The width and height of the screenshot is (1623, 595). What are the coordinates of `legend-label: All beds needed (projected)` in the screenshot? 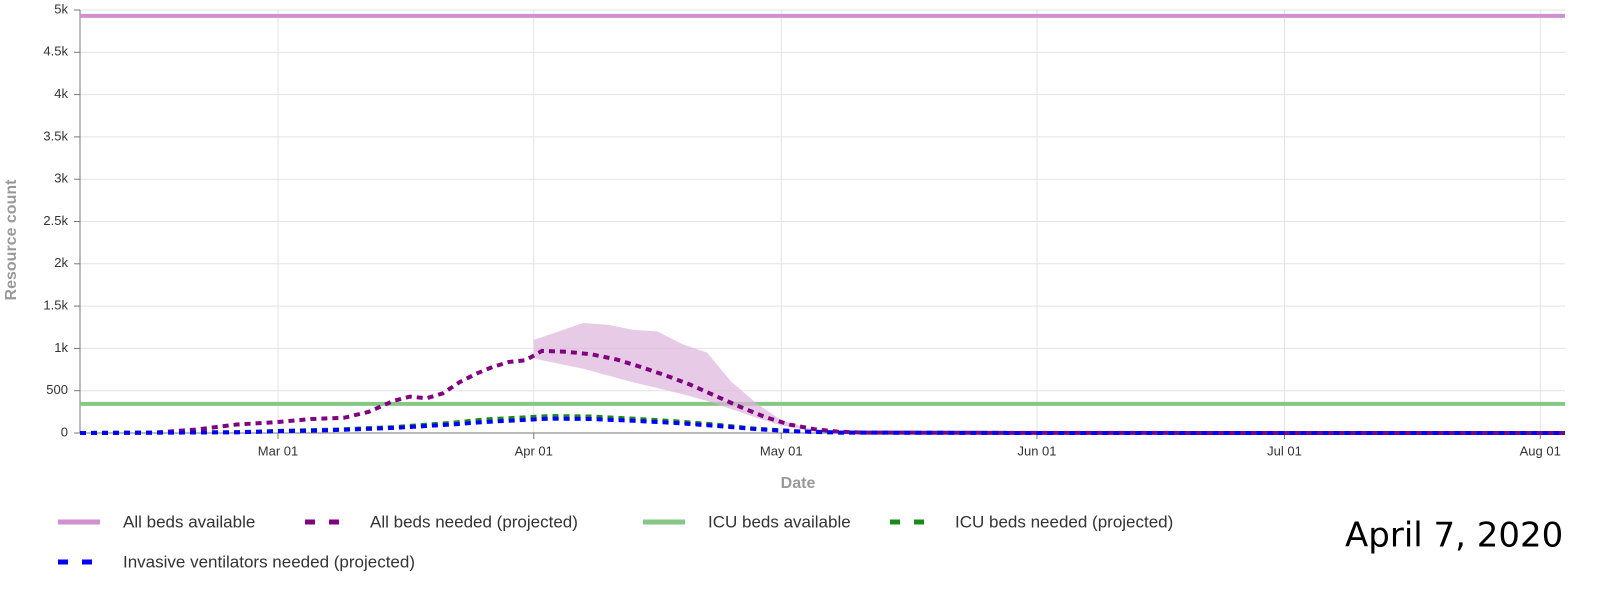 It's located at (474, 521).